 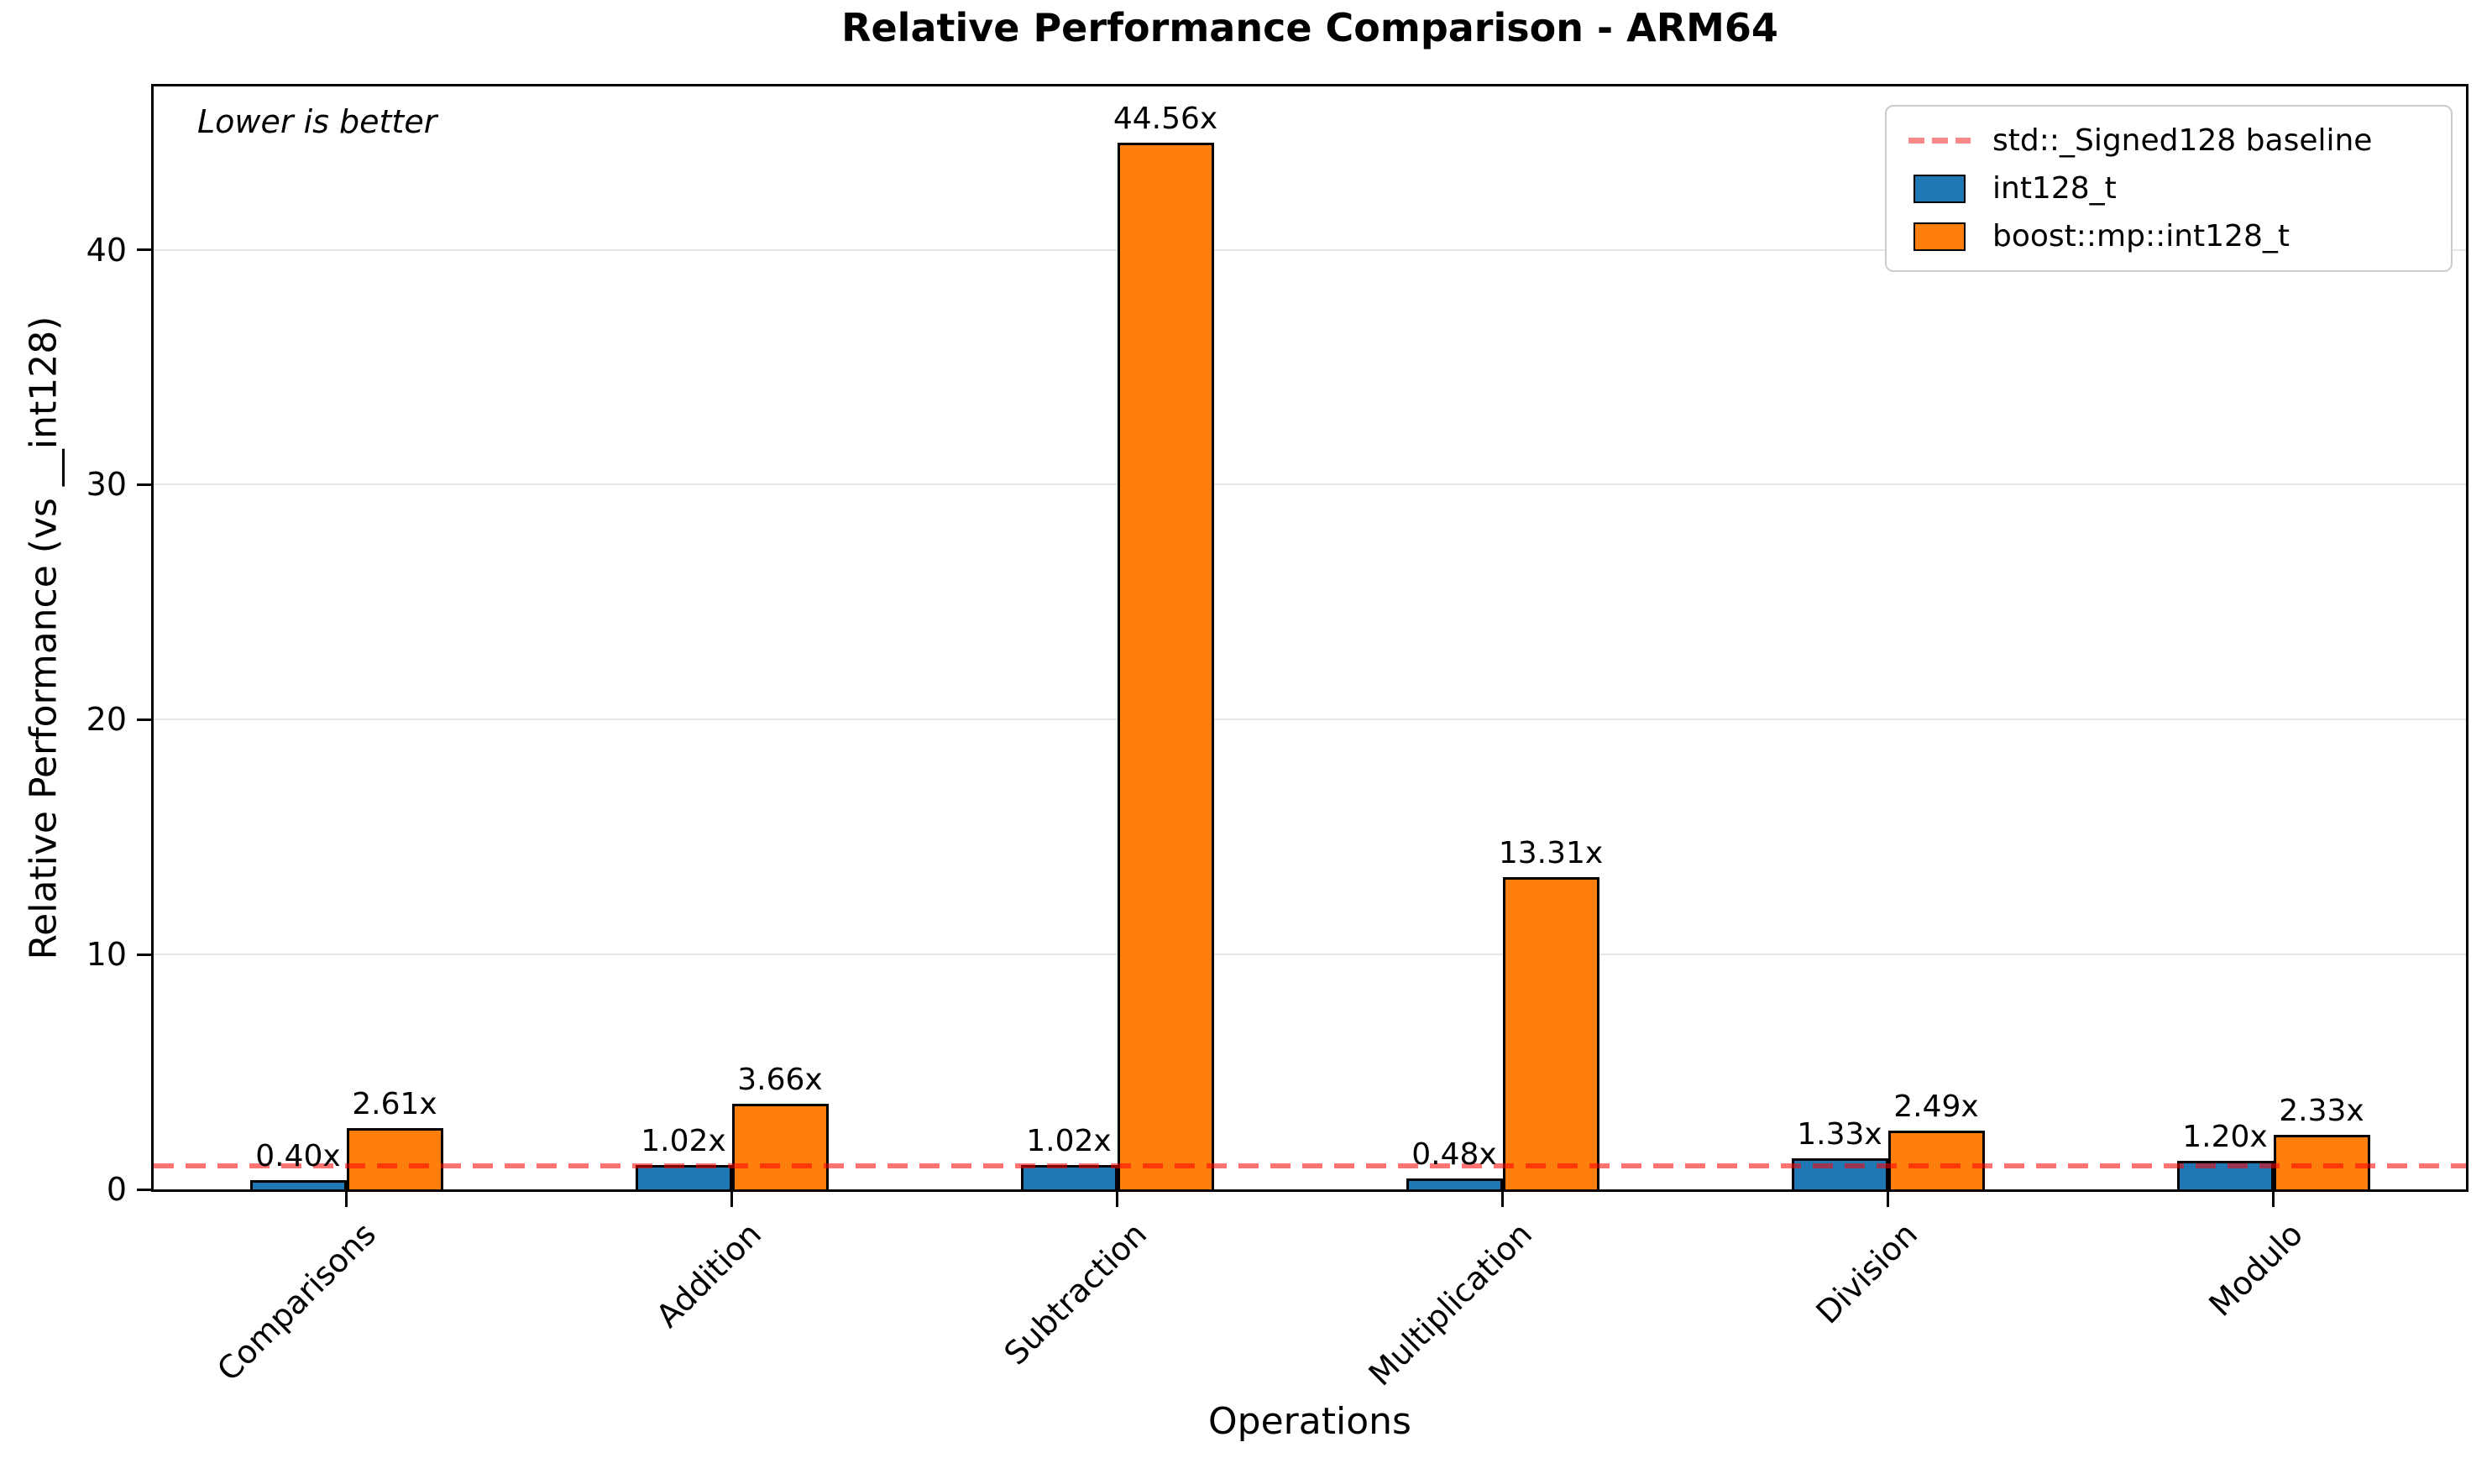 What do you see at coordinates (1840, 1134) in the screenshot?
I see `bar-value-label: 1.33x` at bounding box center [1840, 1134].